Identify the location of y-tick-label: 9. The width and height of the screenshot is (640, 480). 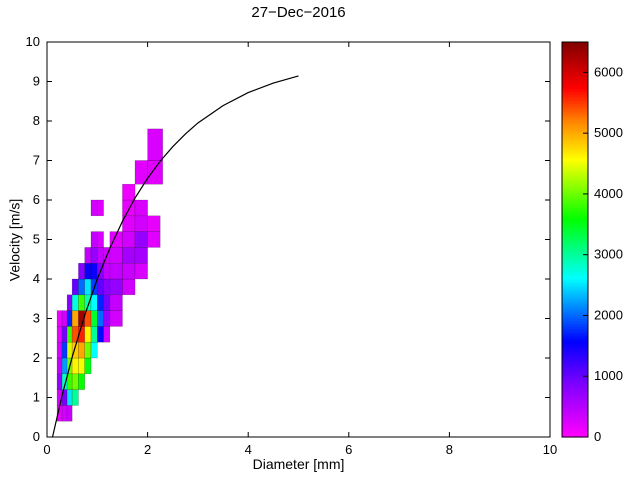
(36, 81).